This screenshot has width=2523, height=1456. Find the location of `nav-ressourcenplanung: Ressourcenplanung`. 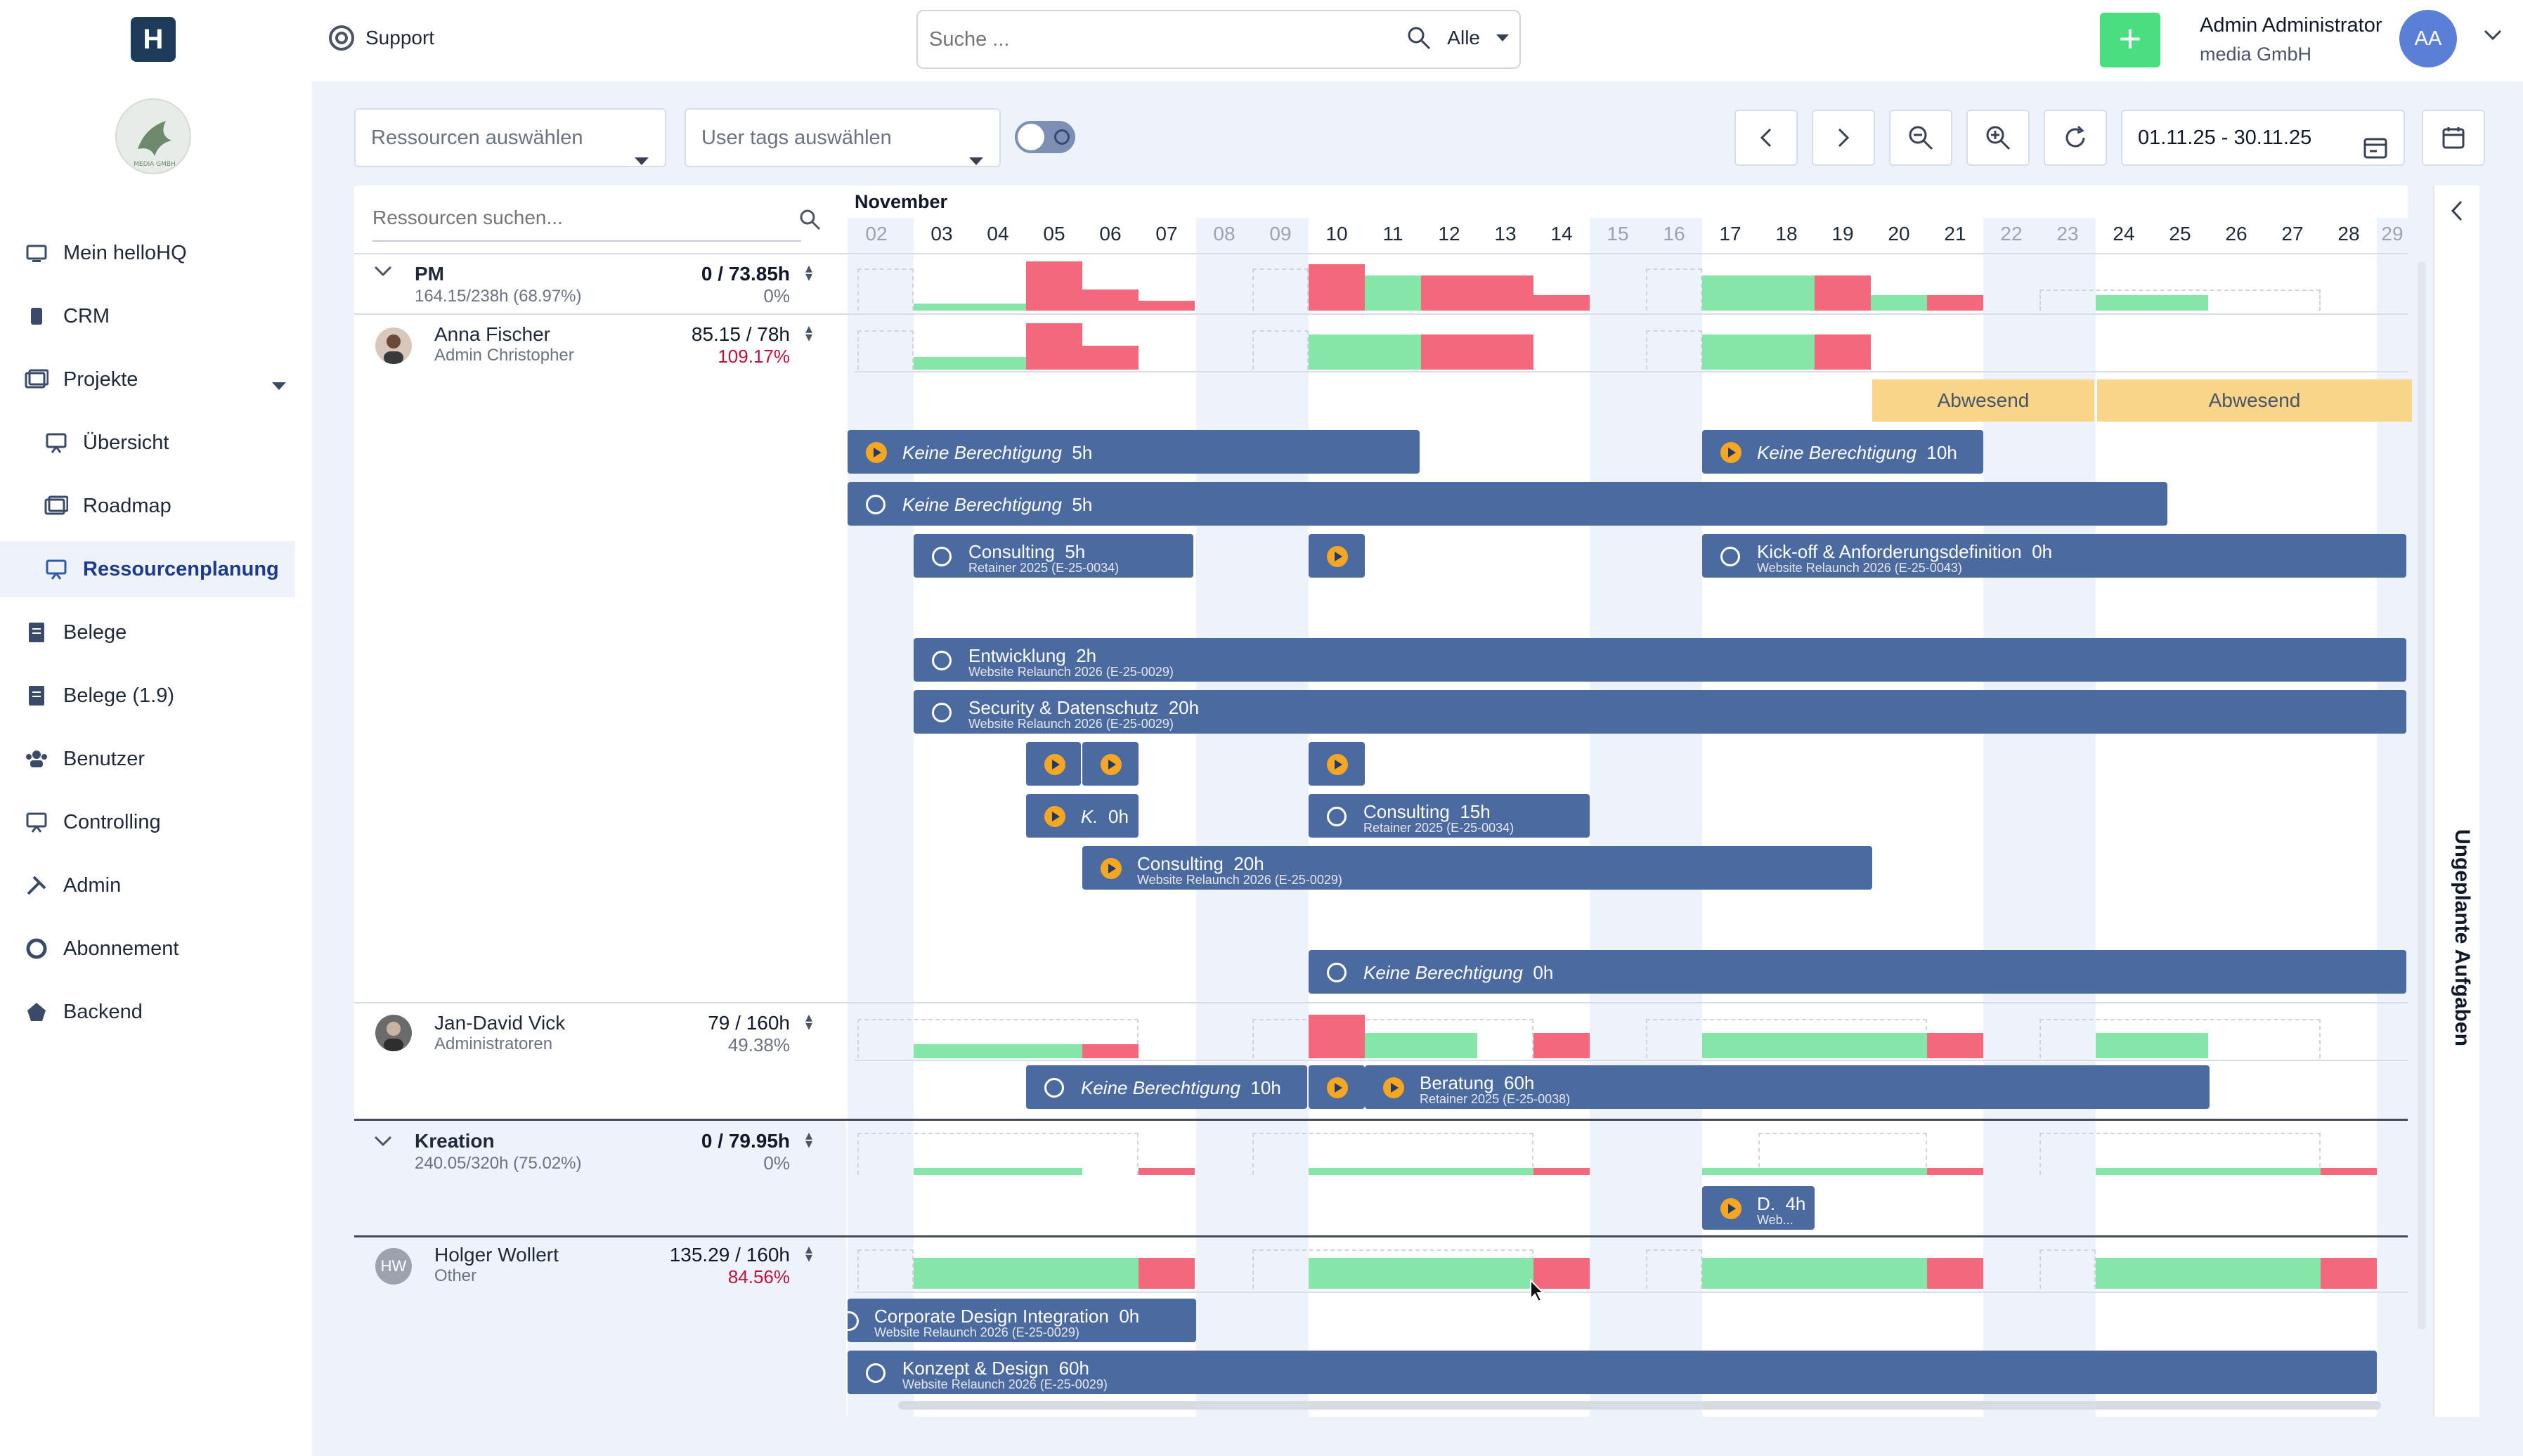

nav-ressourcenplanung: Ressourcenplanung is located at coordinates (147, 569).